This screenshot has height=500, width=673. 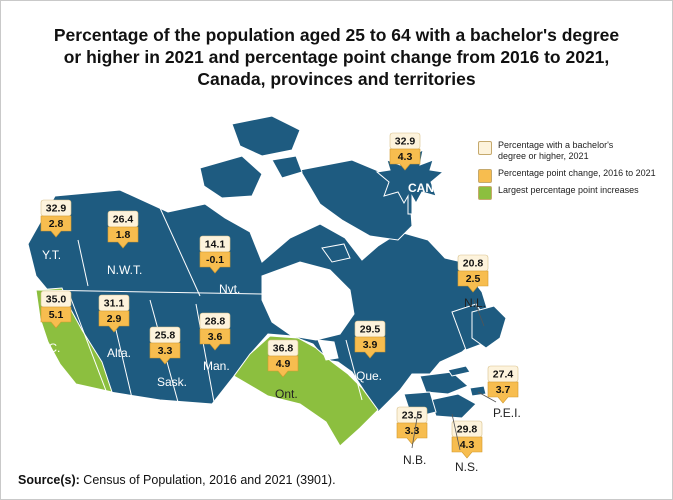 I want to click on change-value: 5.1, so click(x=56, y=315).